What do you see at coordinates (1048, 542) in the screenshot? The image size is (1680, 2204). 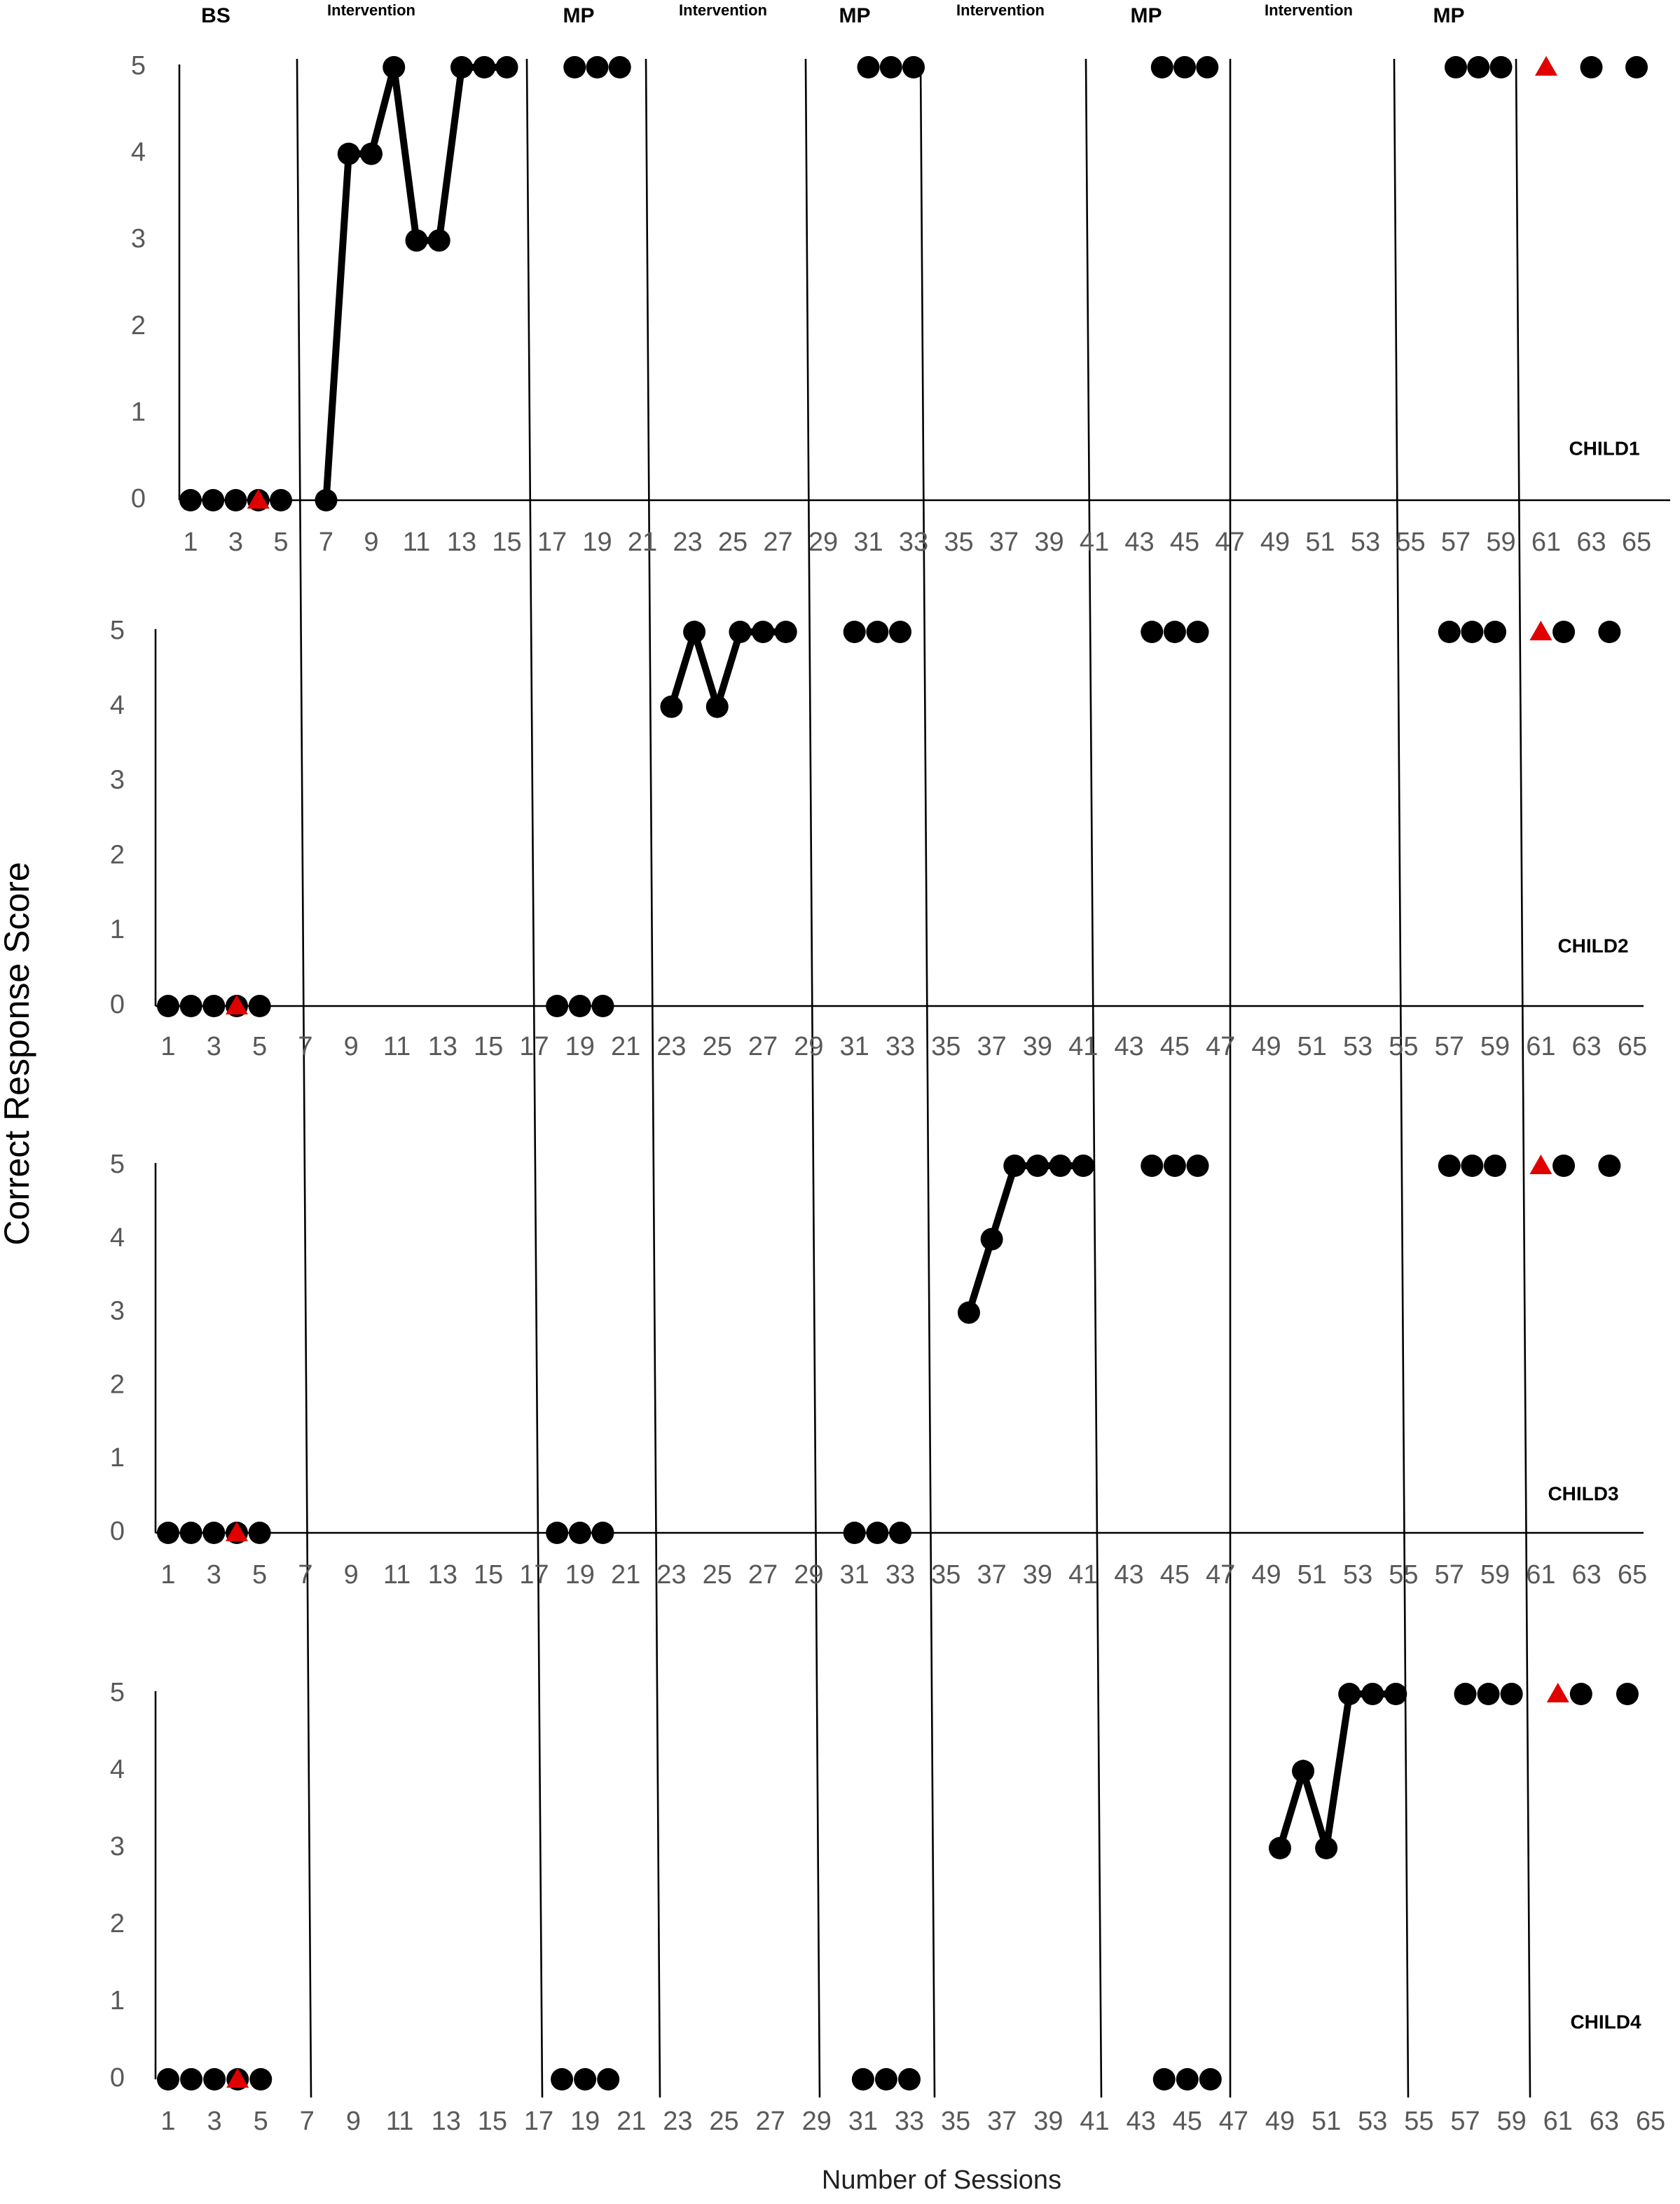 I see `x-tick-label: 39` at bounding box center [1048, 542].